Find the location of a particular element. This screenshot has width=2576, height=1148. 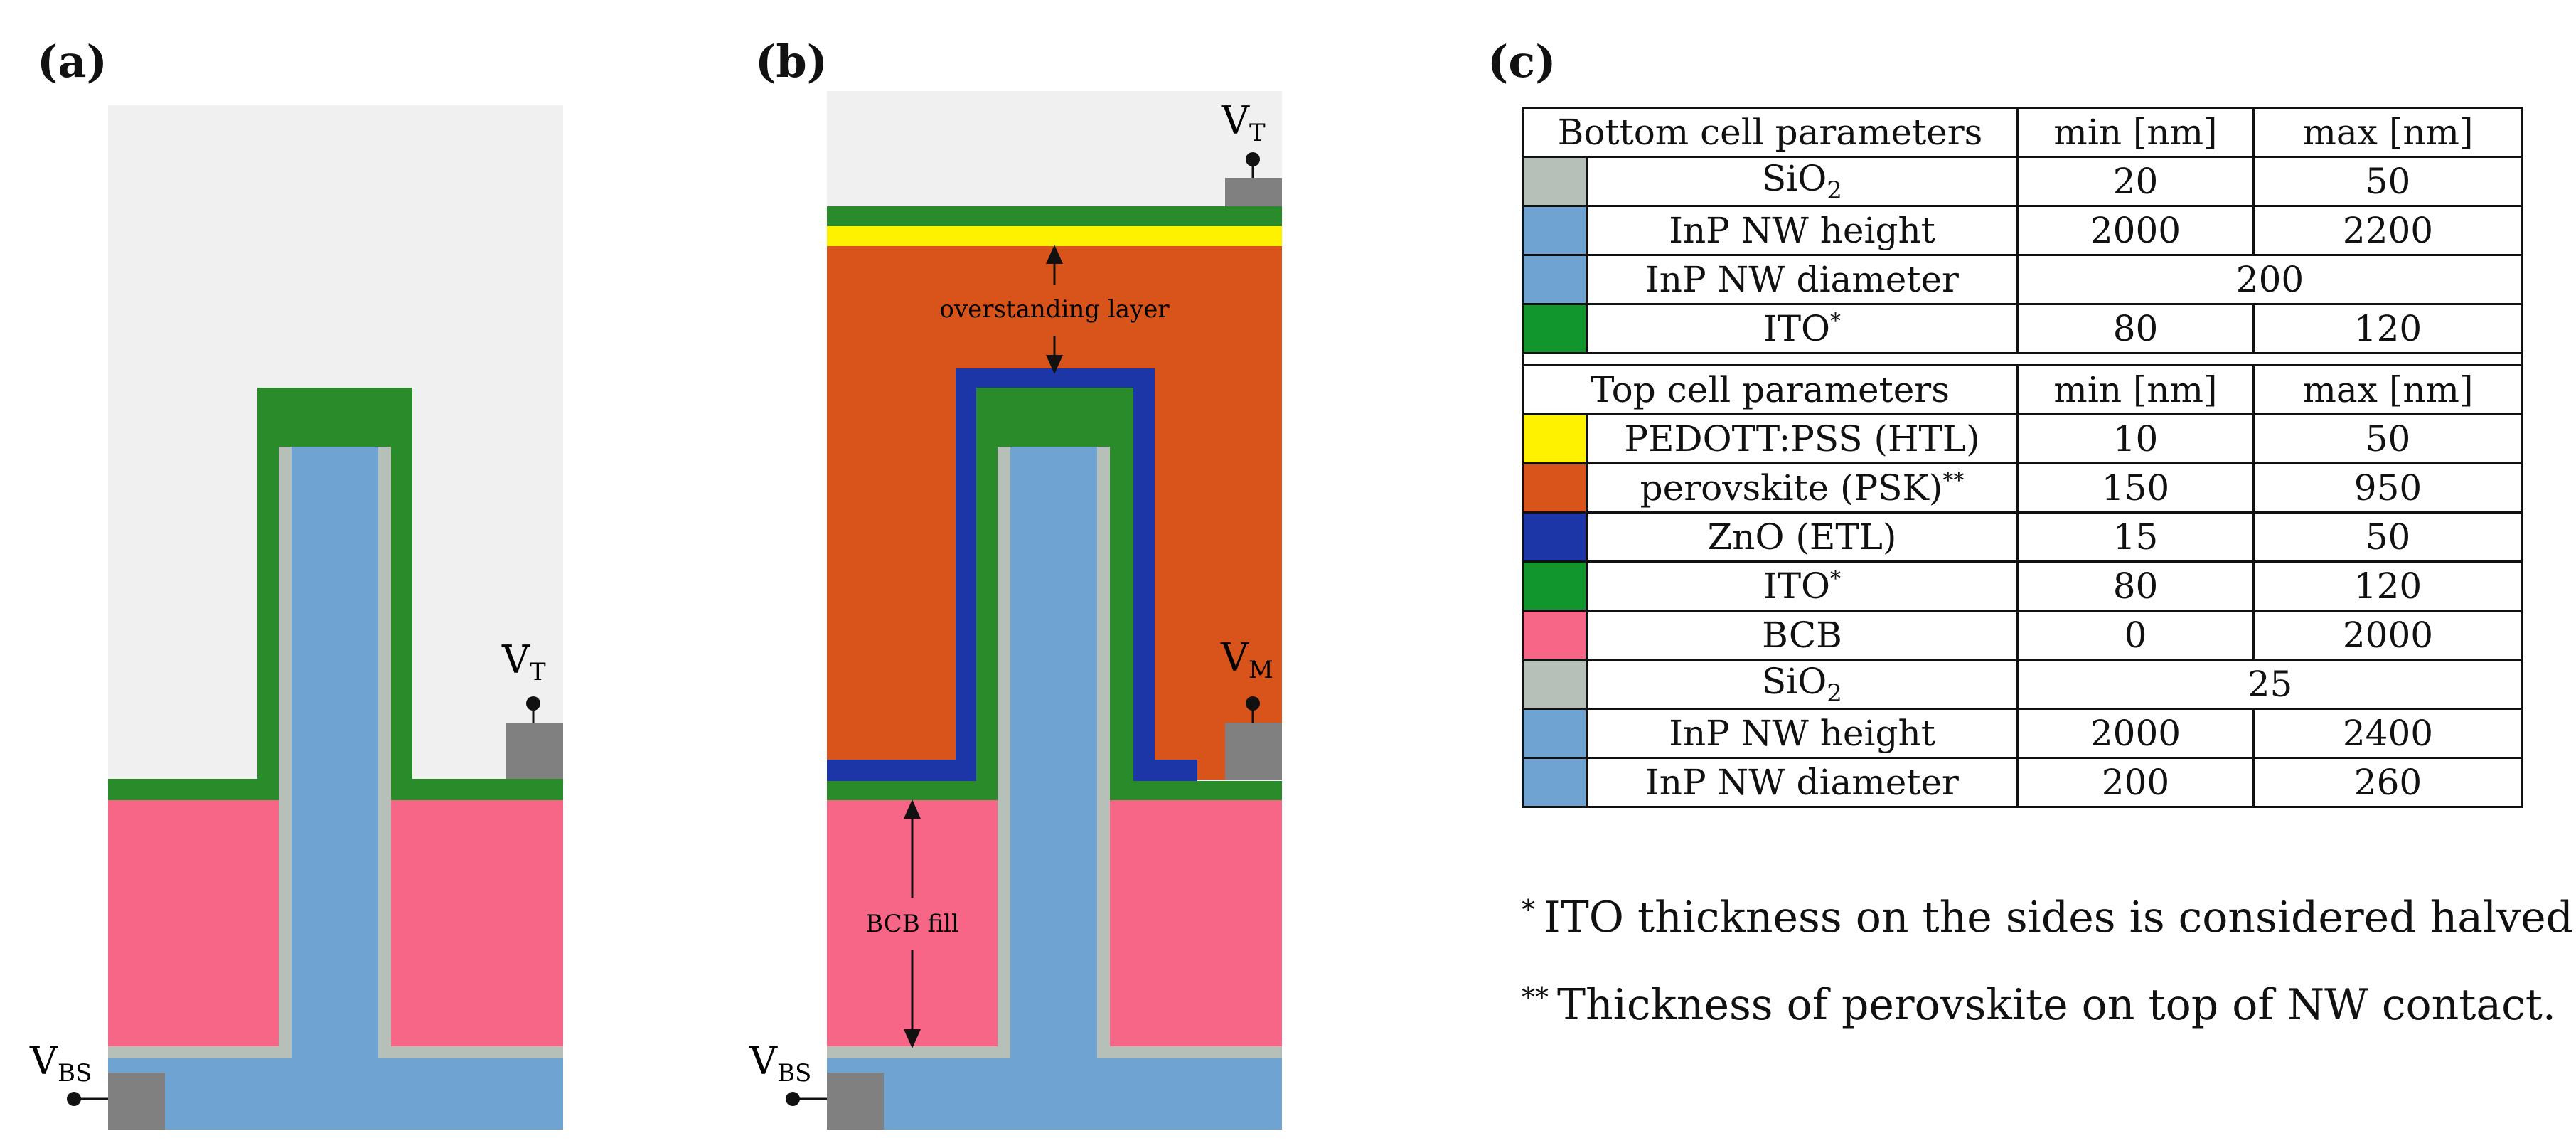

table-row: BCB 0 2000 is located at coordinates (2023, 635).